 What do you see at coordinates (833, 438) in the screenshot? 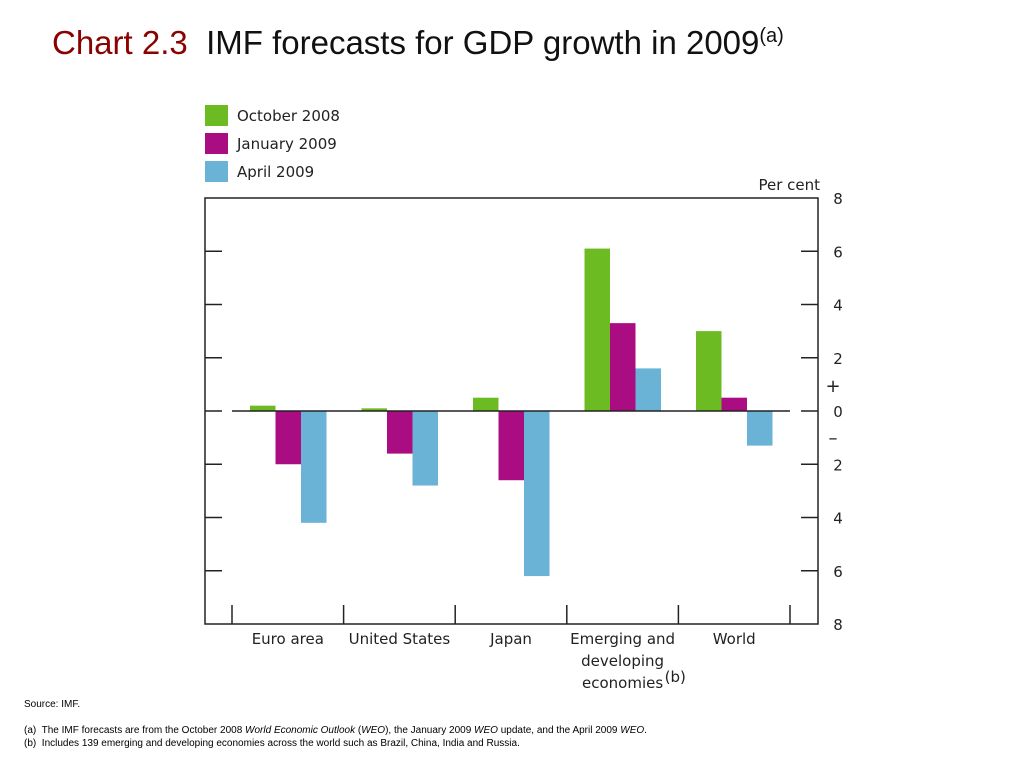
I see `negative-sign-marker: –` at bounding box center [833, 438].